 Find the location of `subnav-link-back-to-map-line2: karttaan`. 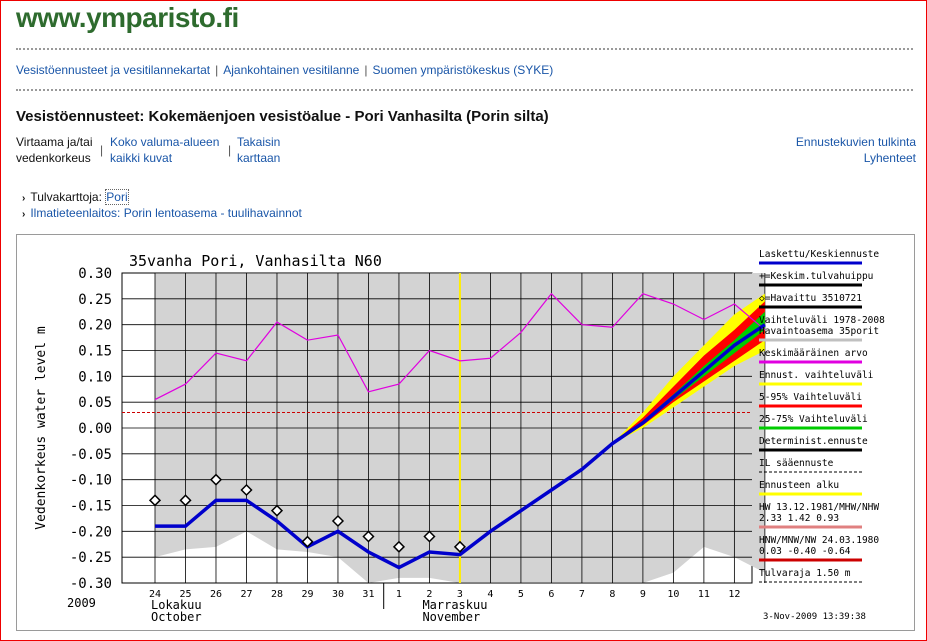

subnav-link-back-to-map-line2: karttaan is located at coordinates (259, 158).